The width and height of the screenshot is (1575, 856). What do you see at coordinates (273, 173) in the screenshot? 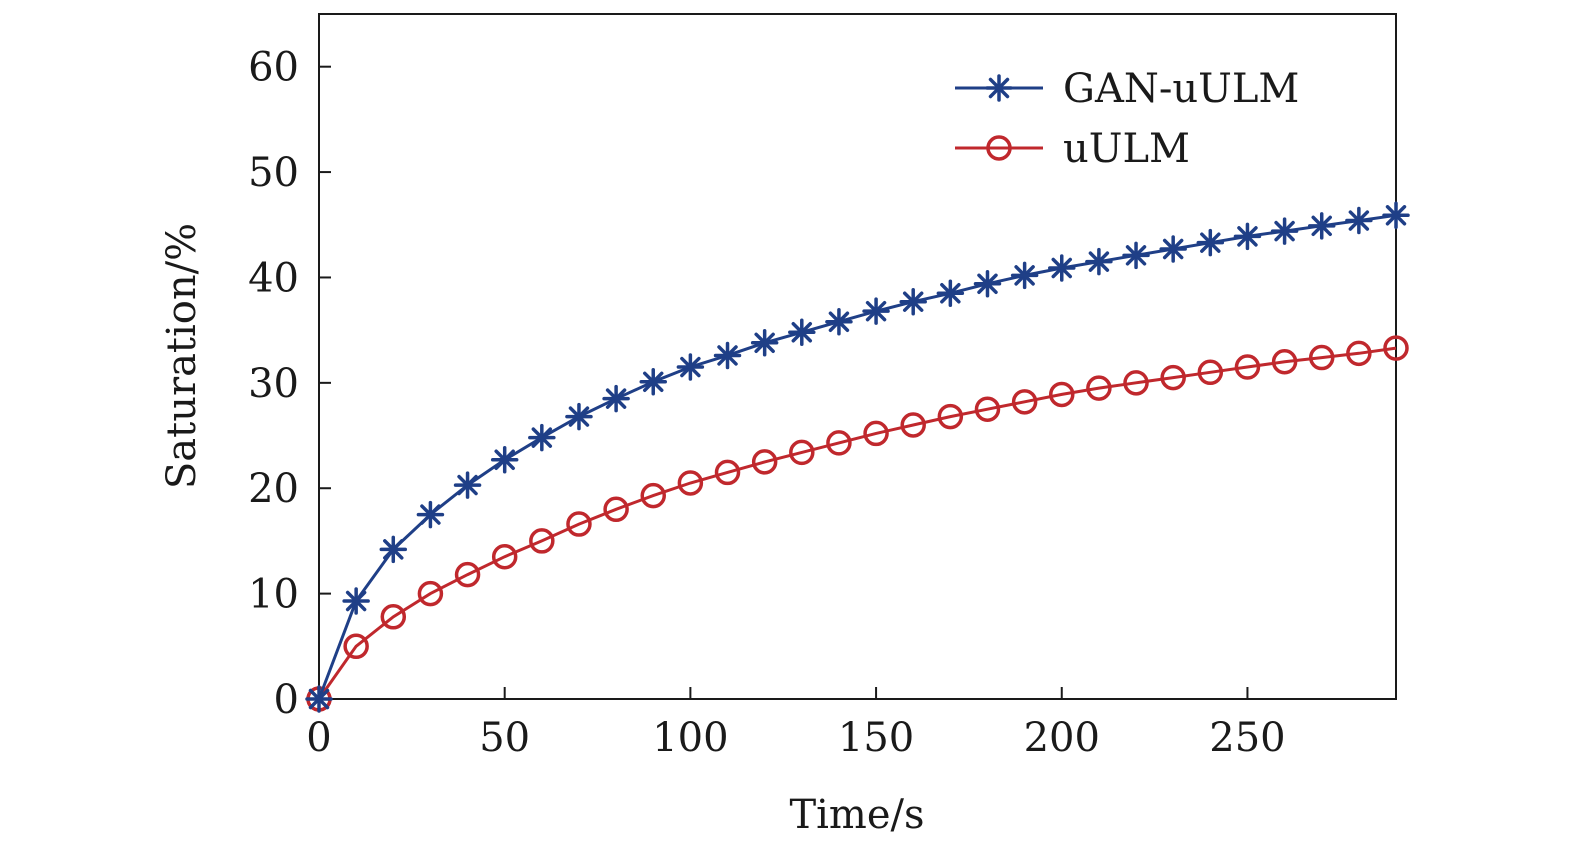
I see `y-tick-label: 50` at bounding box center [273, 173].